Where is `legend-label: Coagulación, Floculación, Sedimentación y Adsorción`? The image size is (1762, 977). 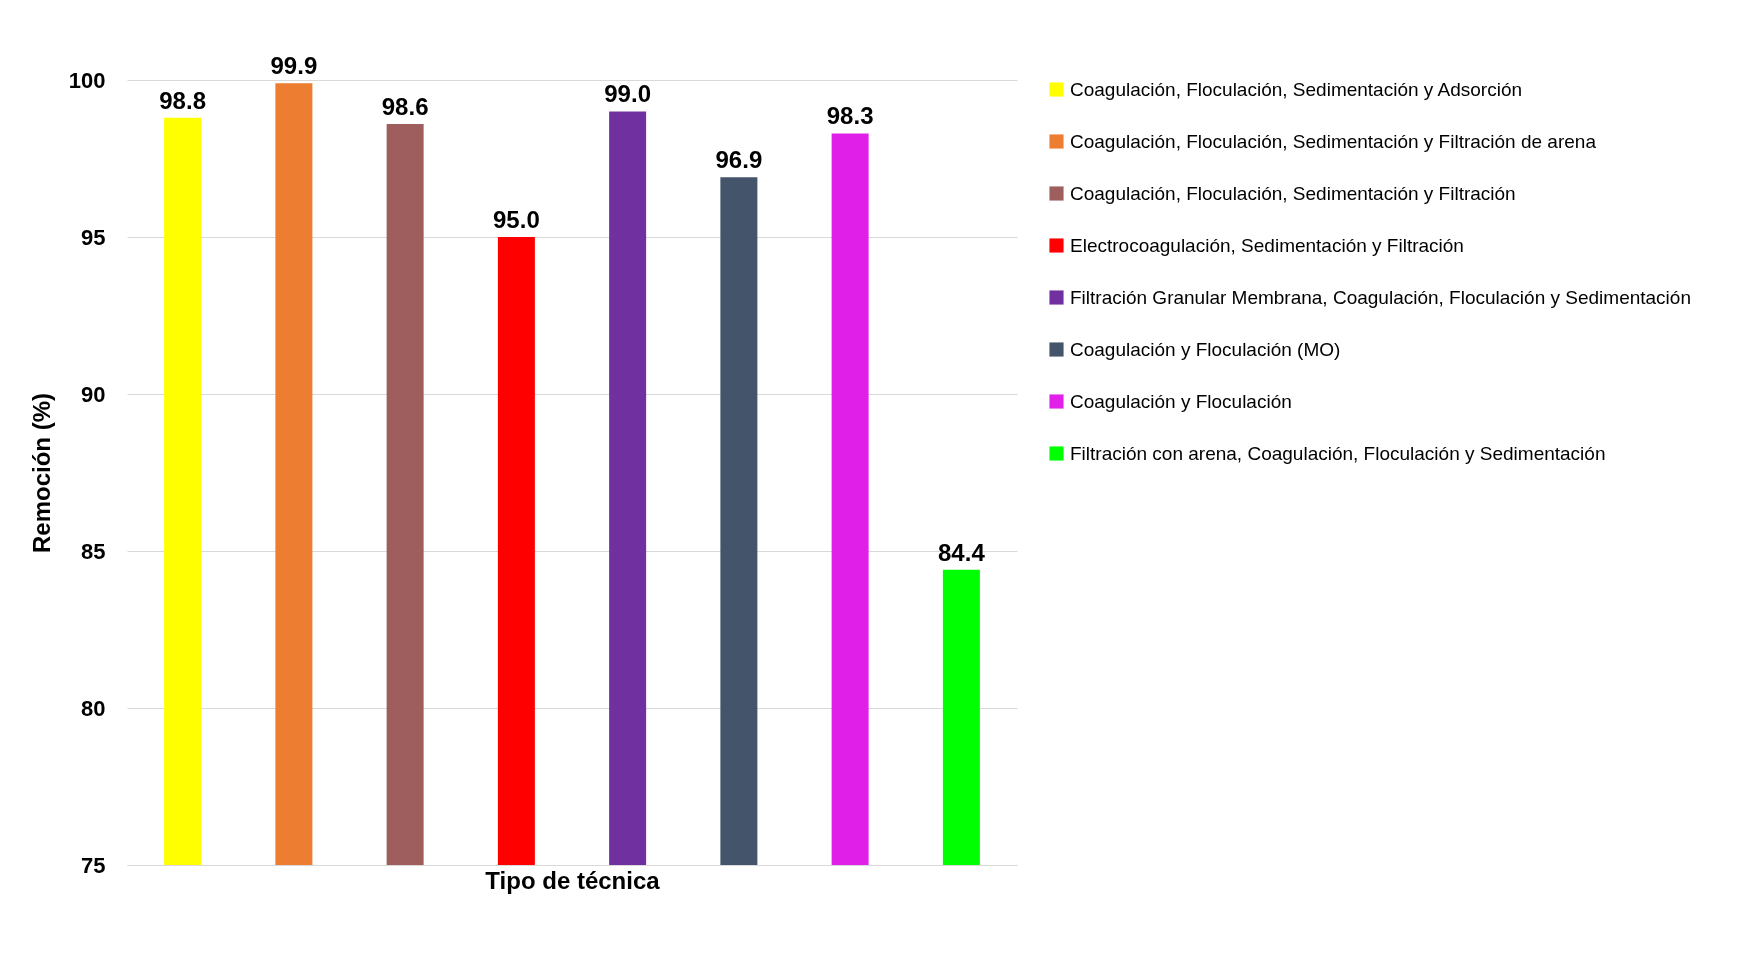
legend-label: Coagulación, Floculación, Sedimentación y Adsorción is located at coordinates (1296, 89).